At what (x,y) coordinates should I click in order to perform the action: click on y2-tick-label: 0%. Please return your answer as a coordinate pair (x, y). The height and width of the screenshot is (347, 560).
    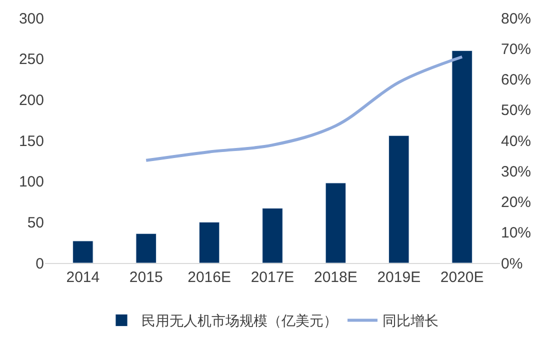
    Looking at the image, I should click on (512, 263).